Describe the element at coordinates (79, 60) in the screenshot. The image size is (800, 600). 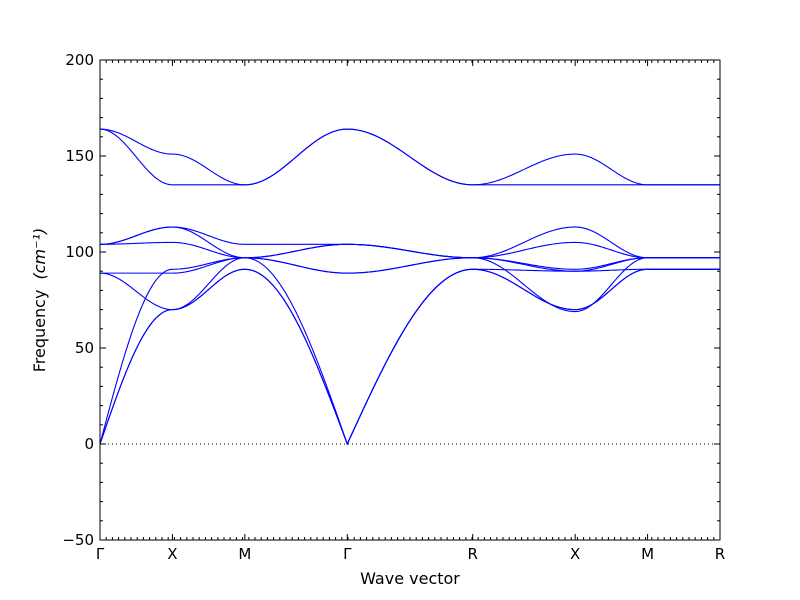
I see `y-tick-label: 200` at that location.